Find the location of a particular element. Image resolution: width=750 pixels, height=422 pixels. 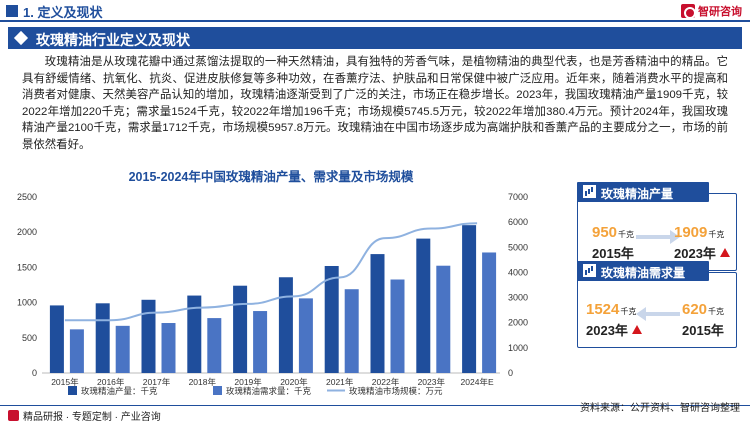

demand-left-stat: 1524千克 2023年 is located at coordinates (614, 320).